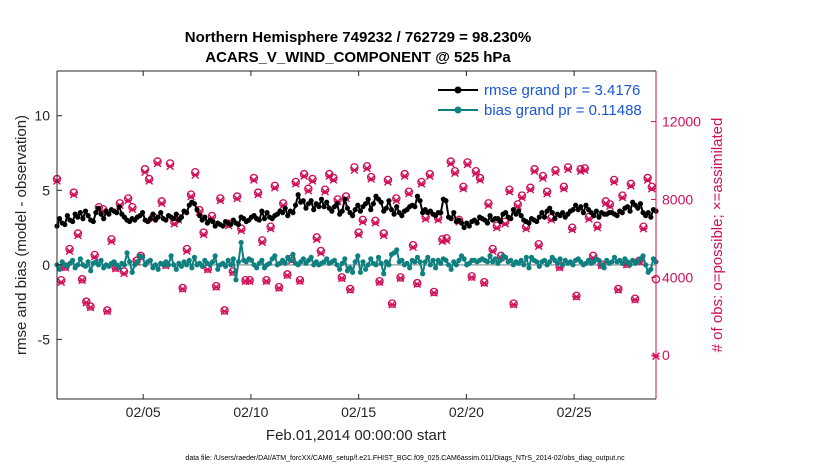 The image size is (830, 470). What do you see at coordinates (356, 435) in the screenshot?
I see `x-axis-label: Feb.01,2014 00:00:00 start` at bounding box center [356, 435].